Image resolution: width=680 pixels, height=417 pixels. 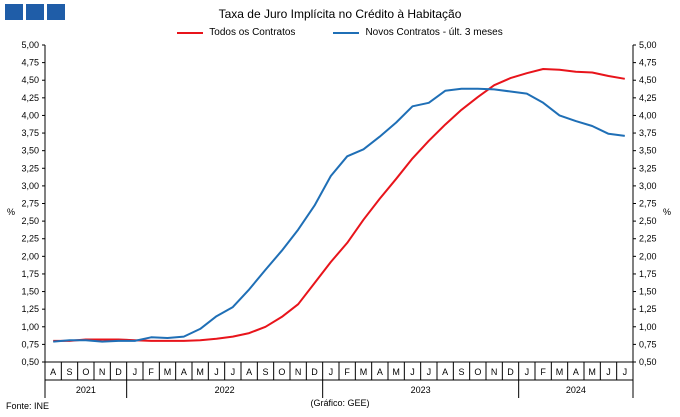 I want to click on y-tick-label-right: 3,75, so click(x=648, y=133).